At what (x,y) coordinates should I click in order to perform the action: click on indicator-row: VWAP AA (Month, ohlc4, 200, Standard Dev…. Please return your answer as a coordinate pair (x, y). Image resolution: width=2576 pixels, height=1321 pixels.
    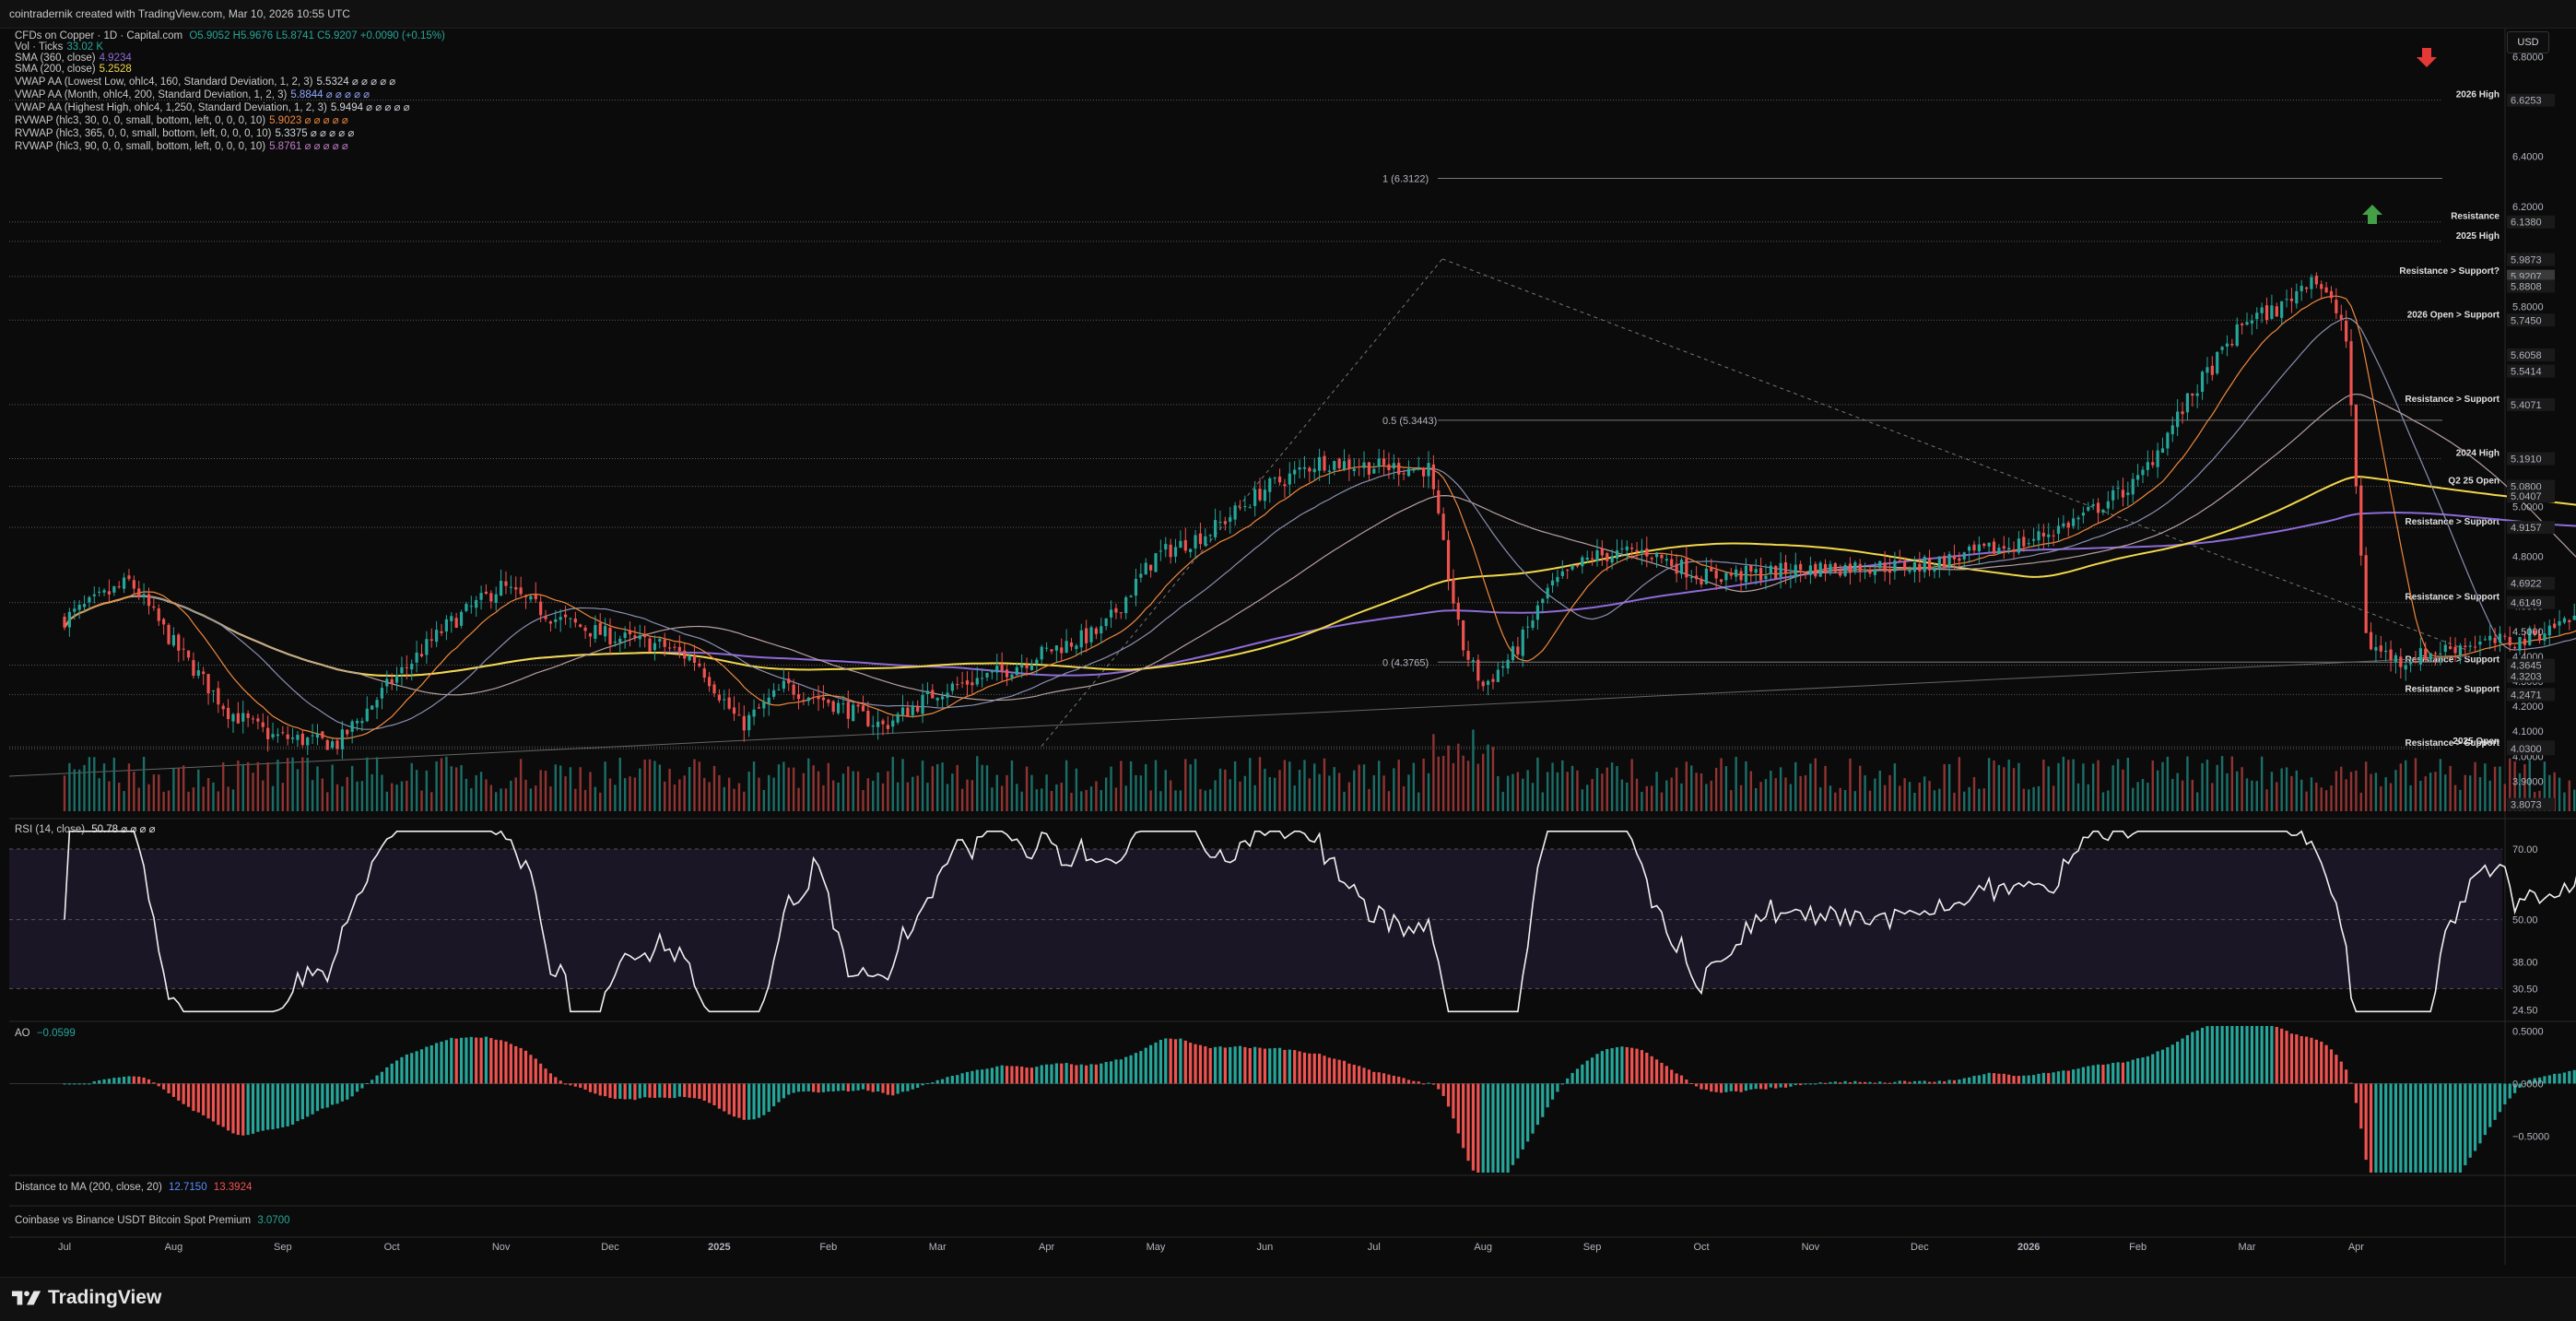
    Looking at the image, I should click on (230, 94).